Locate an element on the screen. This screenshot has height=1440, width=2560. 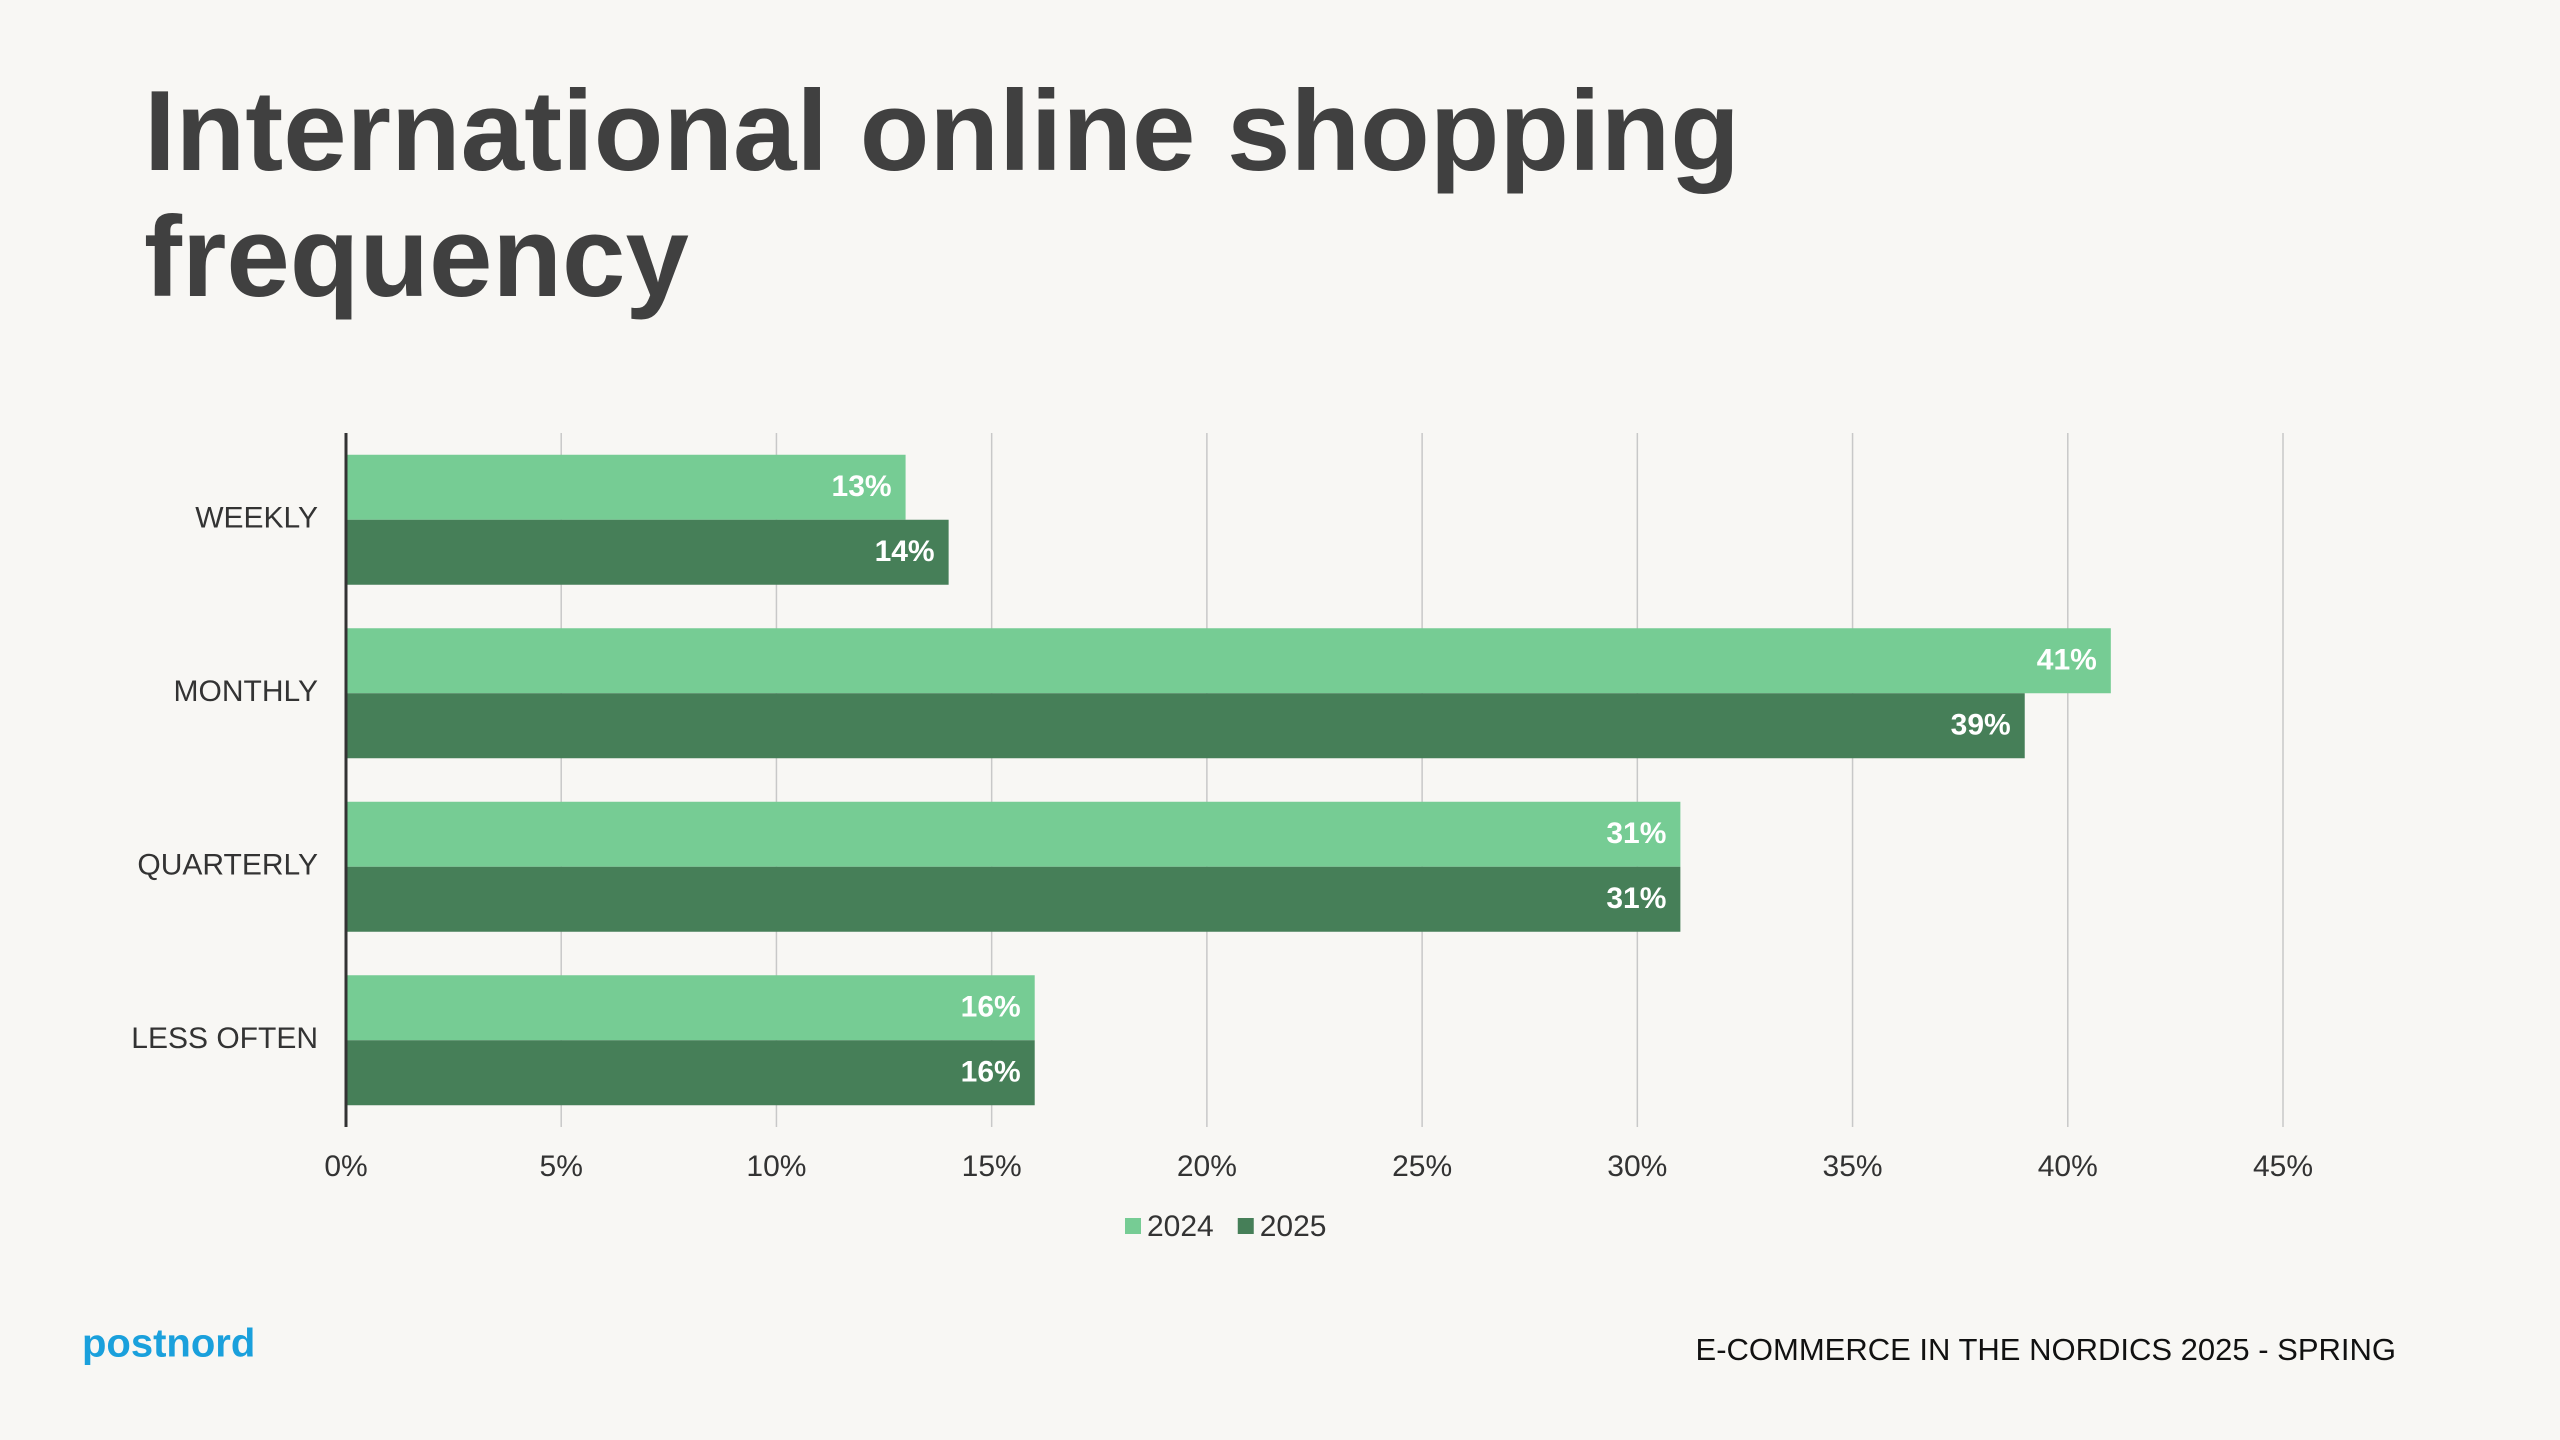
legend-label: 2024 is located at coordinates (1180, 1226).